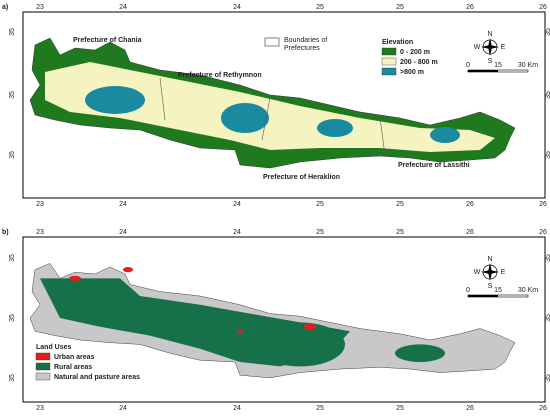 The width and height of the screenshot is (550, 418). Describe the element at coordinates (415, 52) in the screenshot. I see `legend-label: 0 - 200 m` at that location.